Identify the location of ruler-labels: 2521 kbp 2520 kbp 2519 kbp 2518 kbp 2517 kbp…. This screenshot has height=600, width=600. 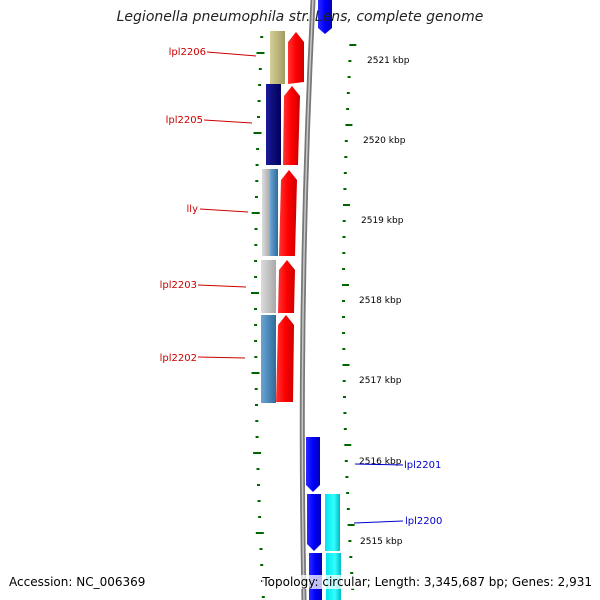
(384, 301).